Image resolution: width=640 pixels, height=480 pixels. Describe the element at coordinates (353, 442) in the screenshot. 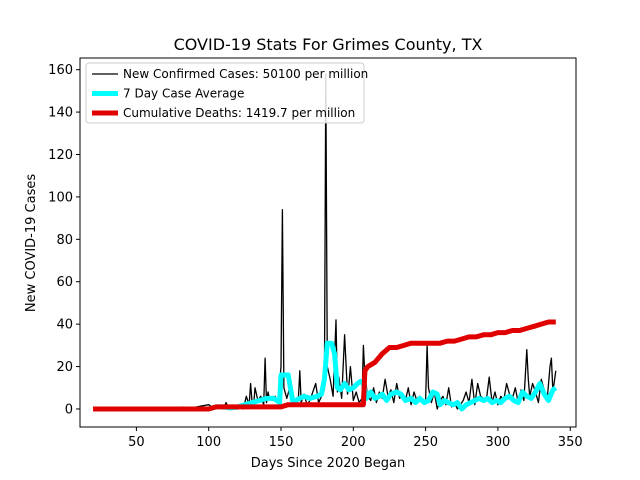

I see `x-tick-label: 200` at that location.